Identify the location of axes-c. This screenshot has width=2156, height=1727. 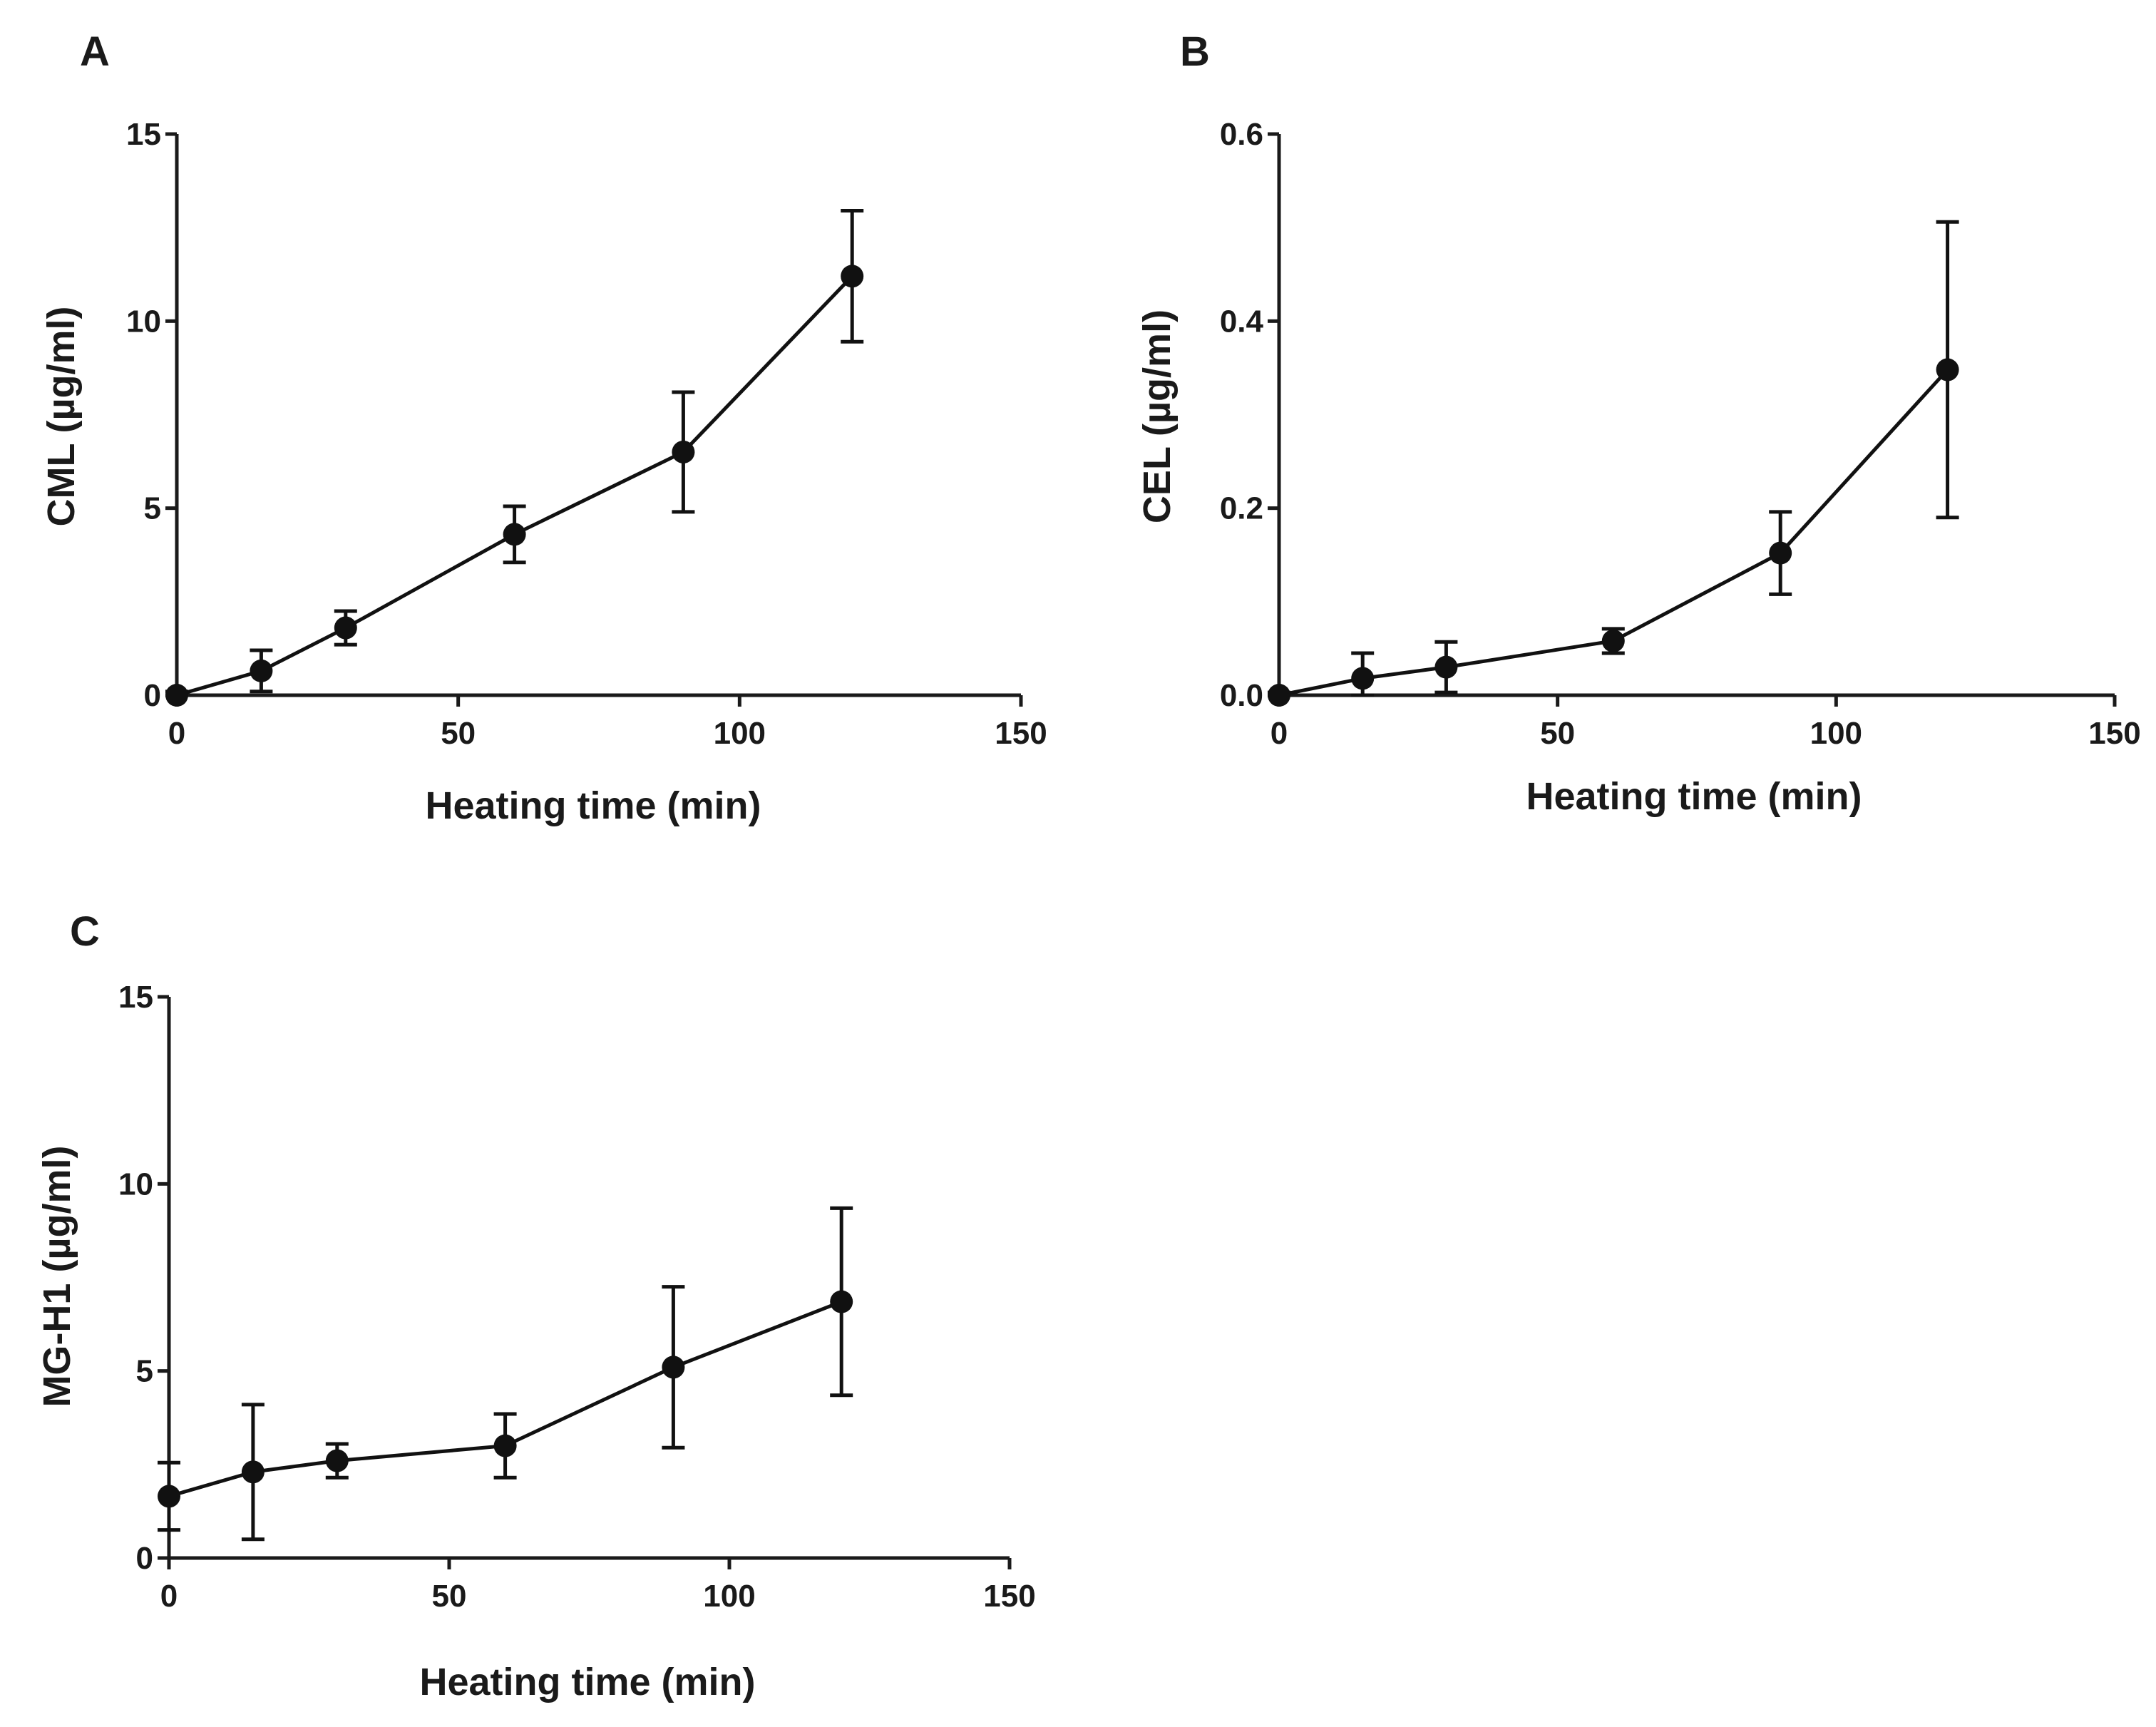
(588, 1279).